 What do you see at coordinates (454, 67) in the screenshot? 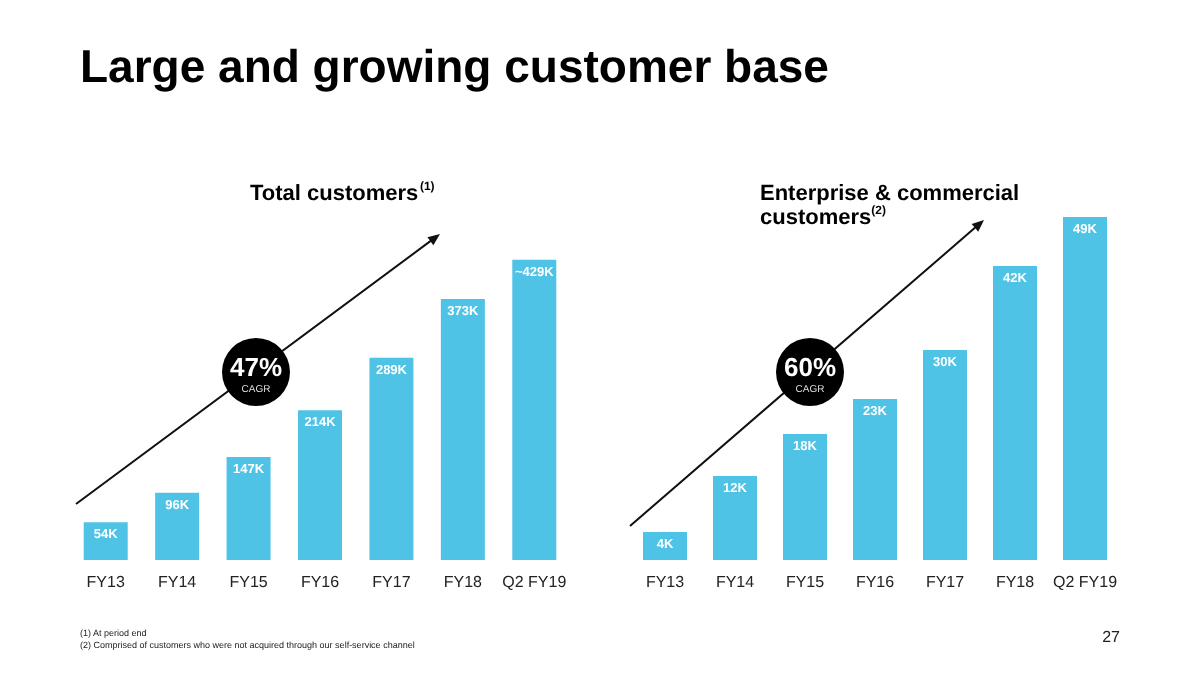
I see `chart-title: Large and growing customer base` at bounding box center [454, 67].